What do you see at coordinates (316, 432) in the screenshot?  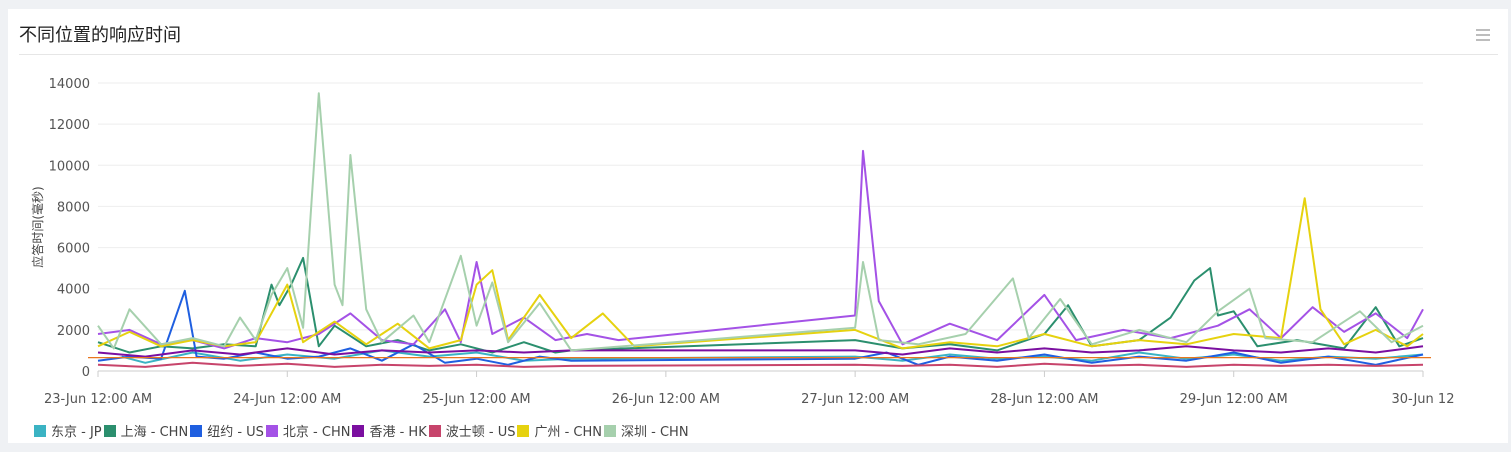 I see `legend-label: 北京 - CHN` at bounding box center [316, 432].